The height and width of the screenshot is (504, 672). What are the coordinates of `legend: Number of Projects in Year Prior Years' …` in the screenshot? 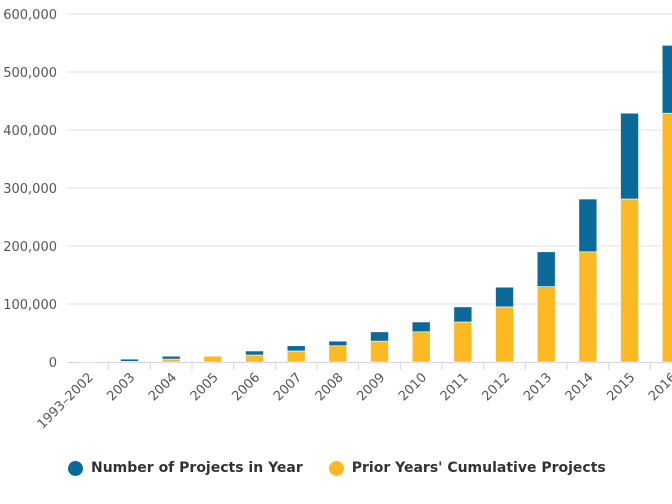 It's located at (337, 468).